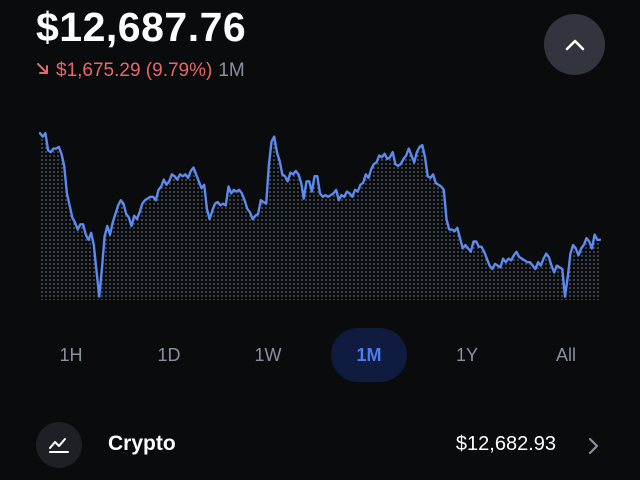  What do you see at coordinates (43, 71) in the screenshot?
I see `arrow-down-right-icon` at bounding box center [43, 71].